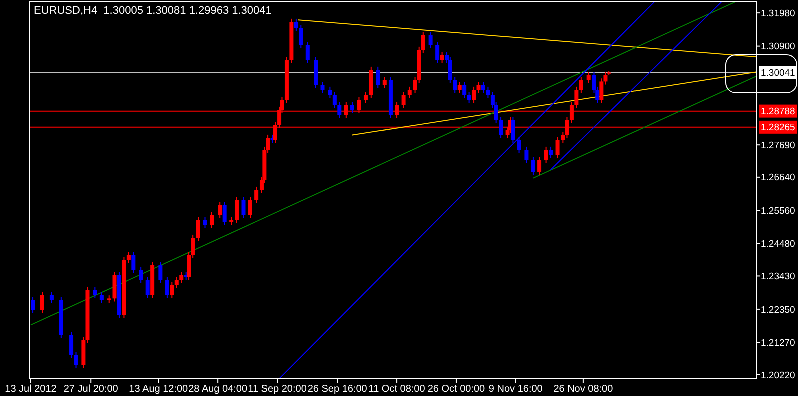 Image resolution: width=798 pixels, height=396 pixels. I want to click on x-tick-label: 13 Aug 12:00, so click(159, 389).